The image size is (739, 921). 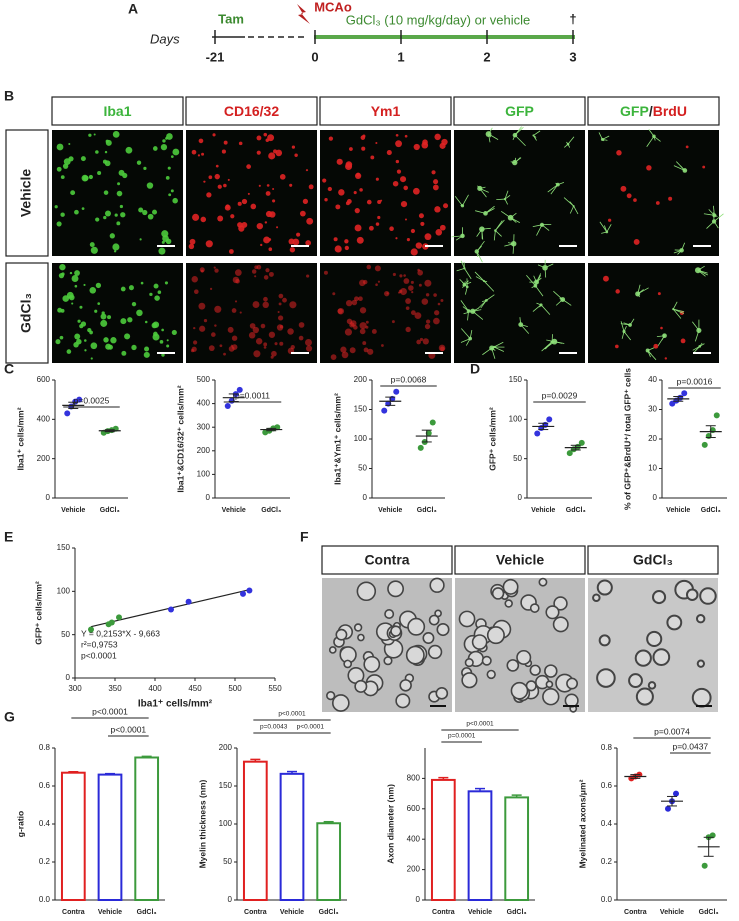 I want to click on y-tick-label: 0.6, so click(x=45, y=785).